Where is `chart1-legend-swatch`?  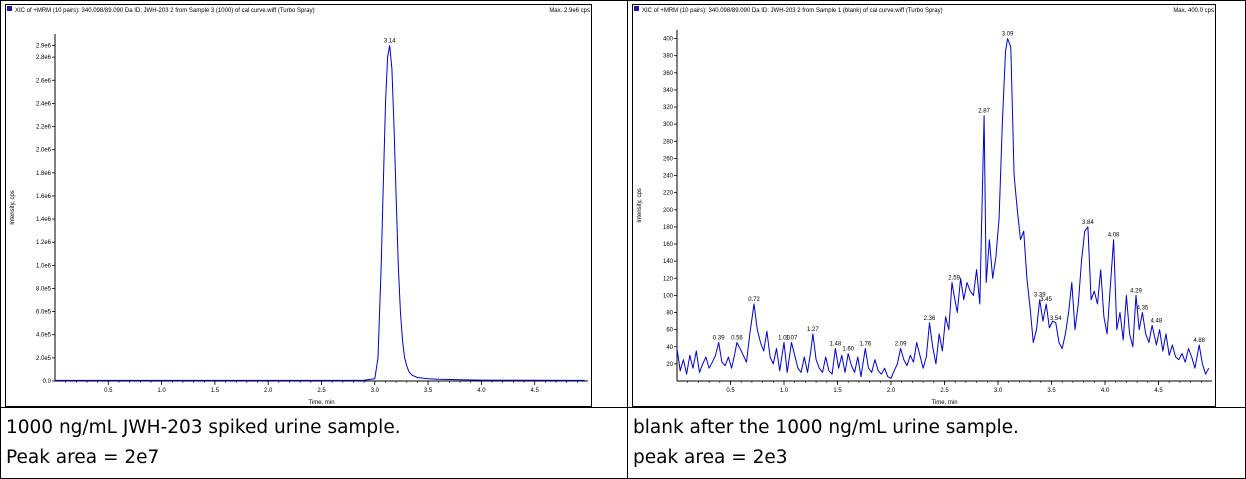 chart1-legend-swatch is located at coordinates (636, 8).